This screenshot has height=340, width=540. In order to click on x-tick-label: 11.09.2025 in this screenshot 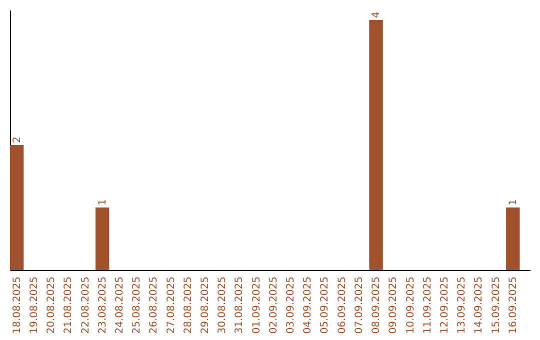, I will do `click(428, 305)`.